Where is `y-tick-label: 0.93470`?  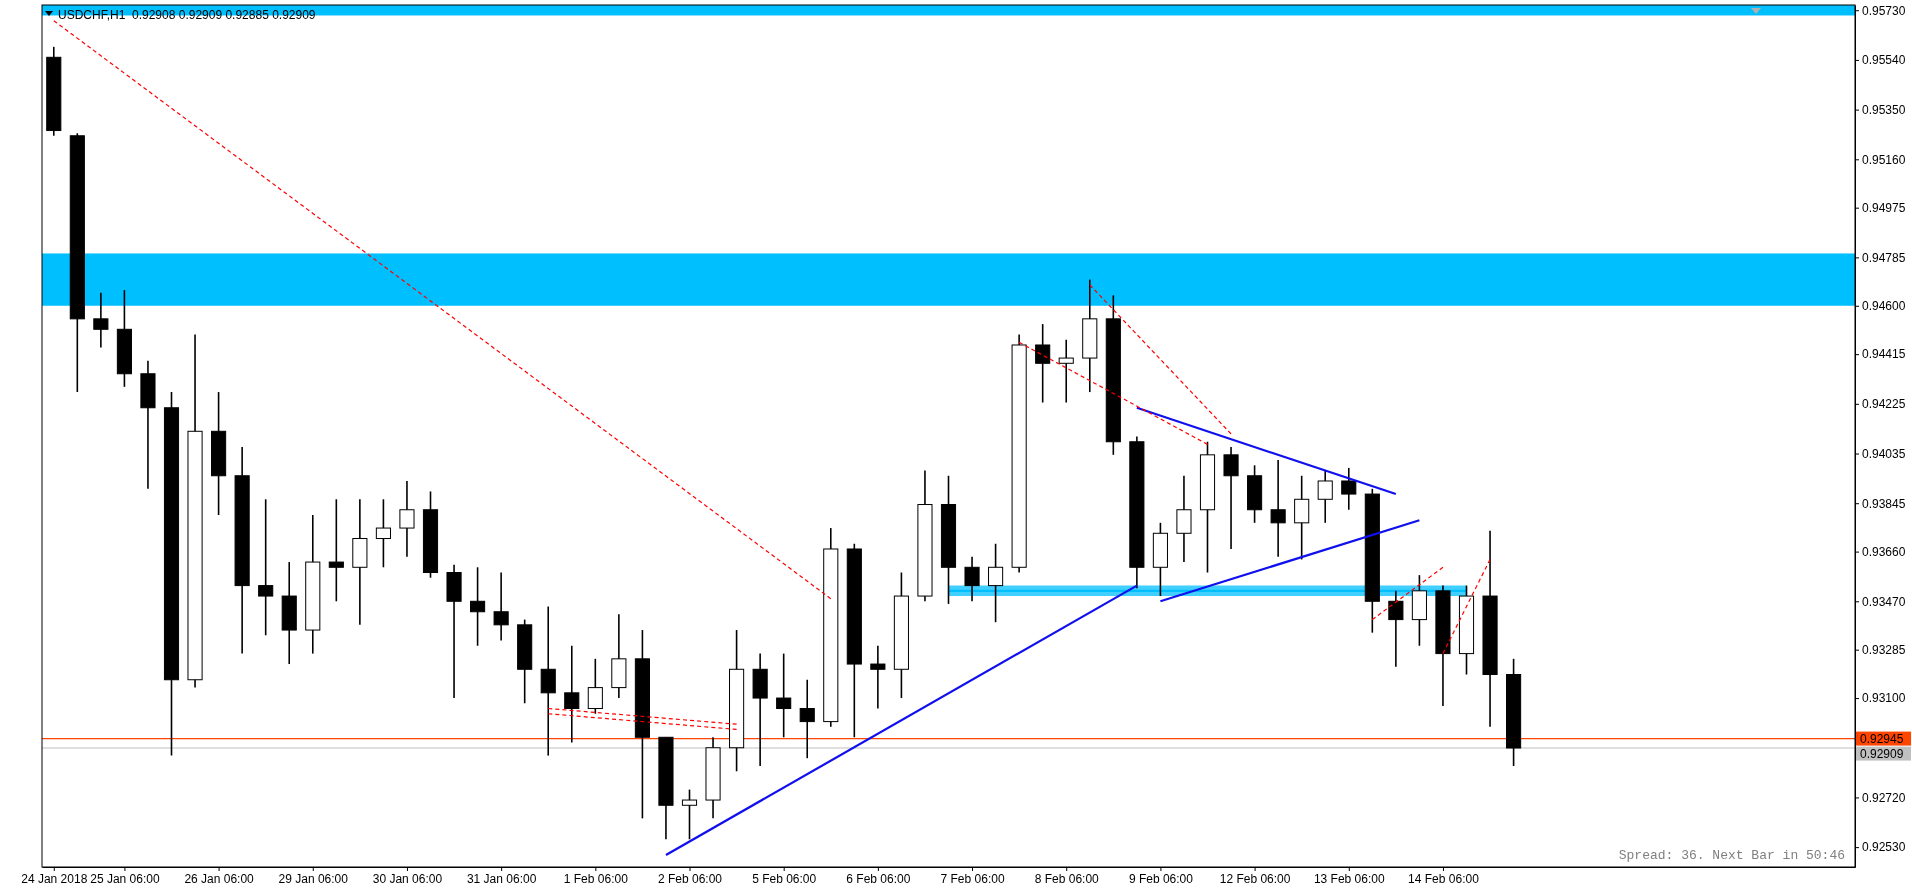
y-tick-label: 0.93470 is located at coordinates (1884, 601).